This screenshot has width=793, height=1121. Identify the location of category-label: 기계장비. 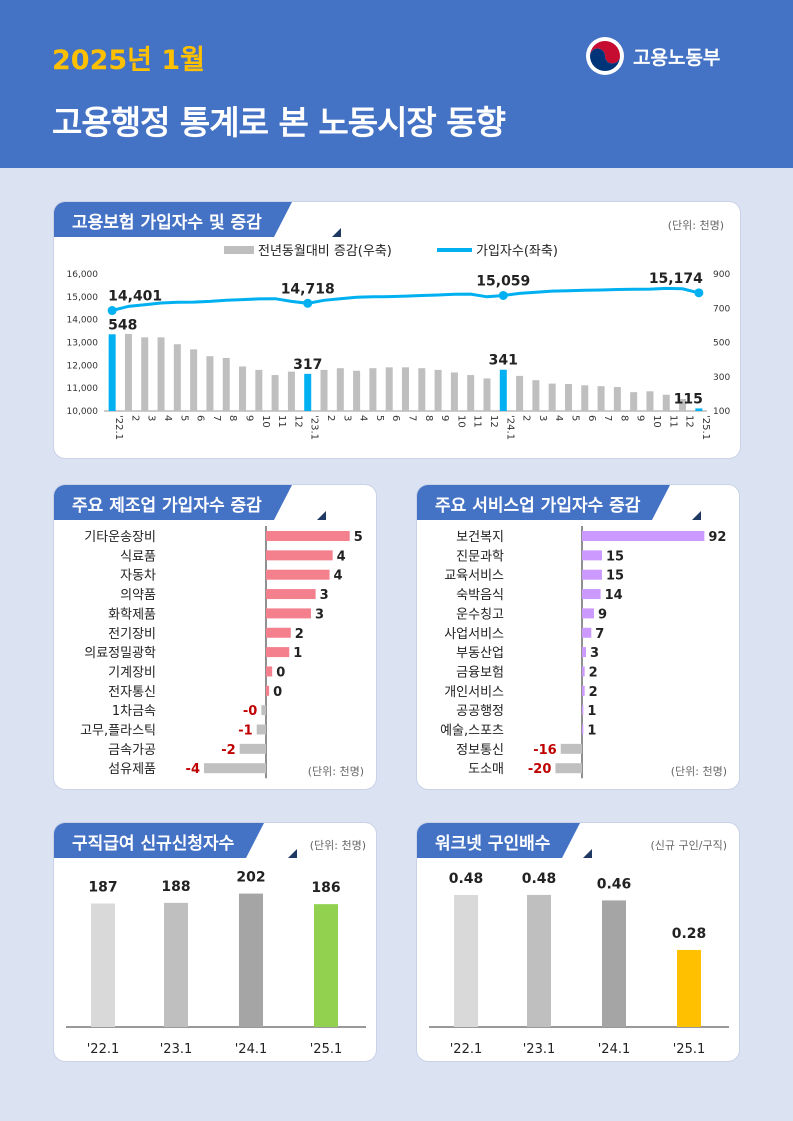
(132, 672).